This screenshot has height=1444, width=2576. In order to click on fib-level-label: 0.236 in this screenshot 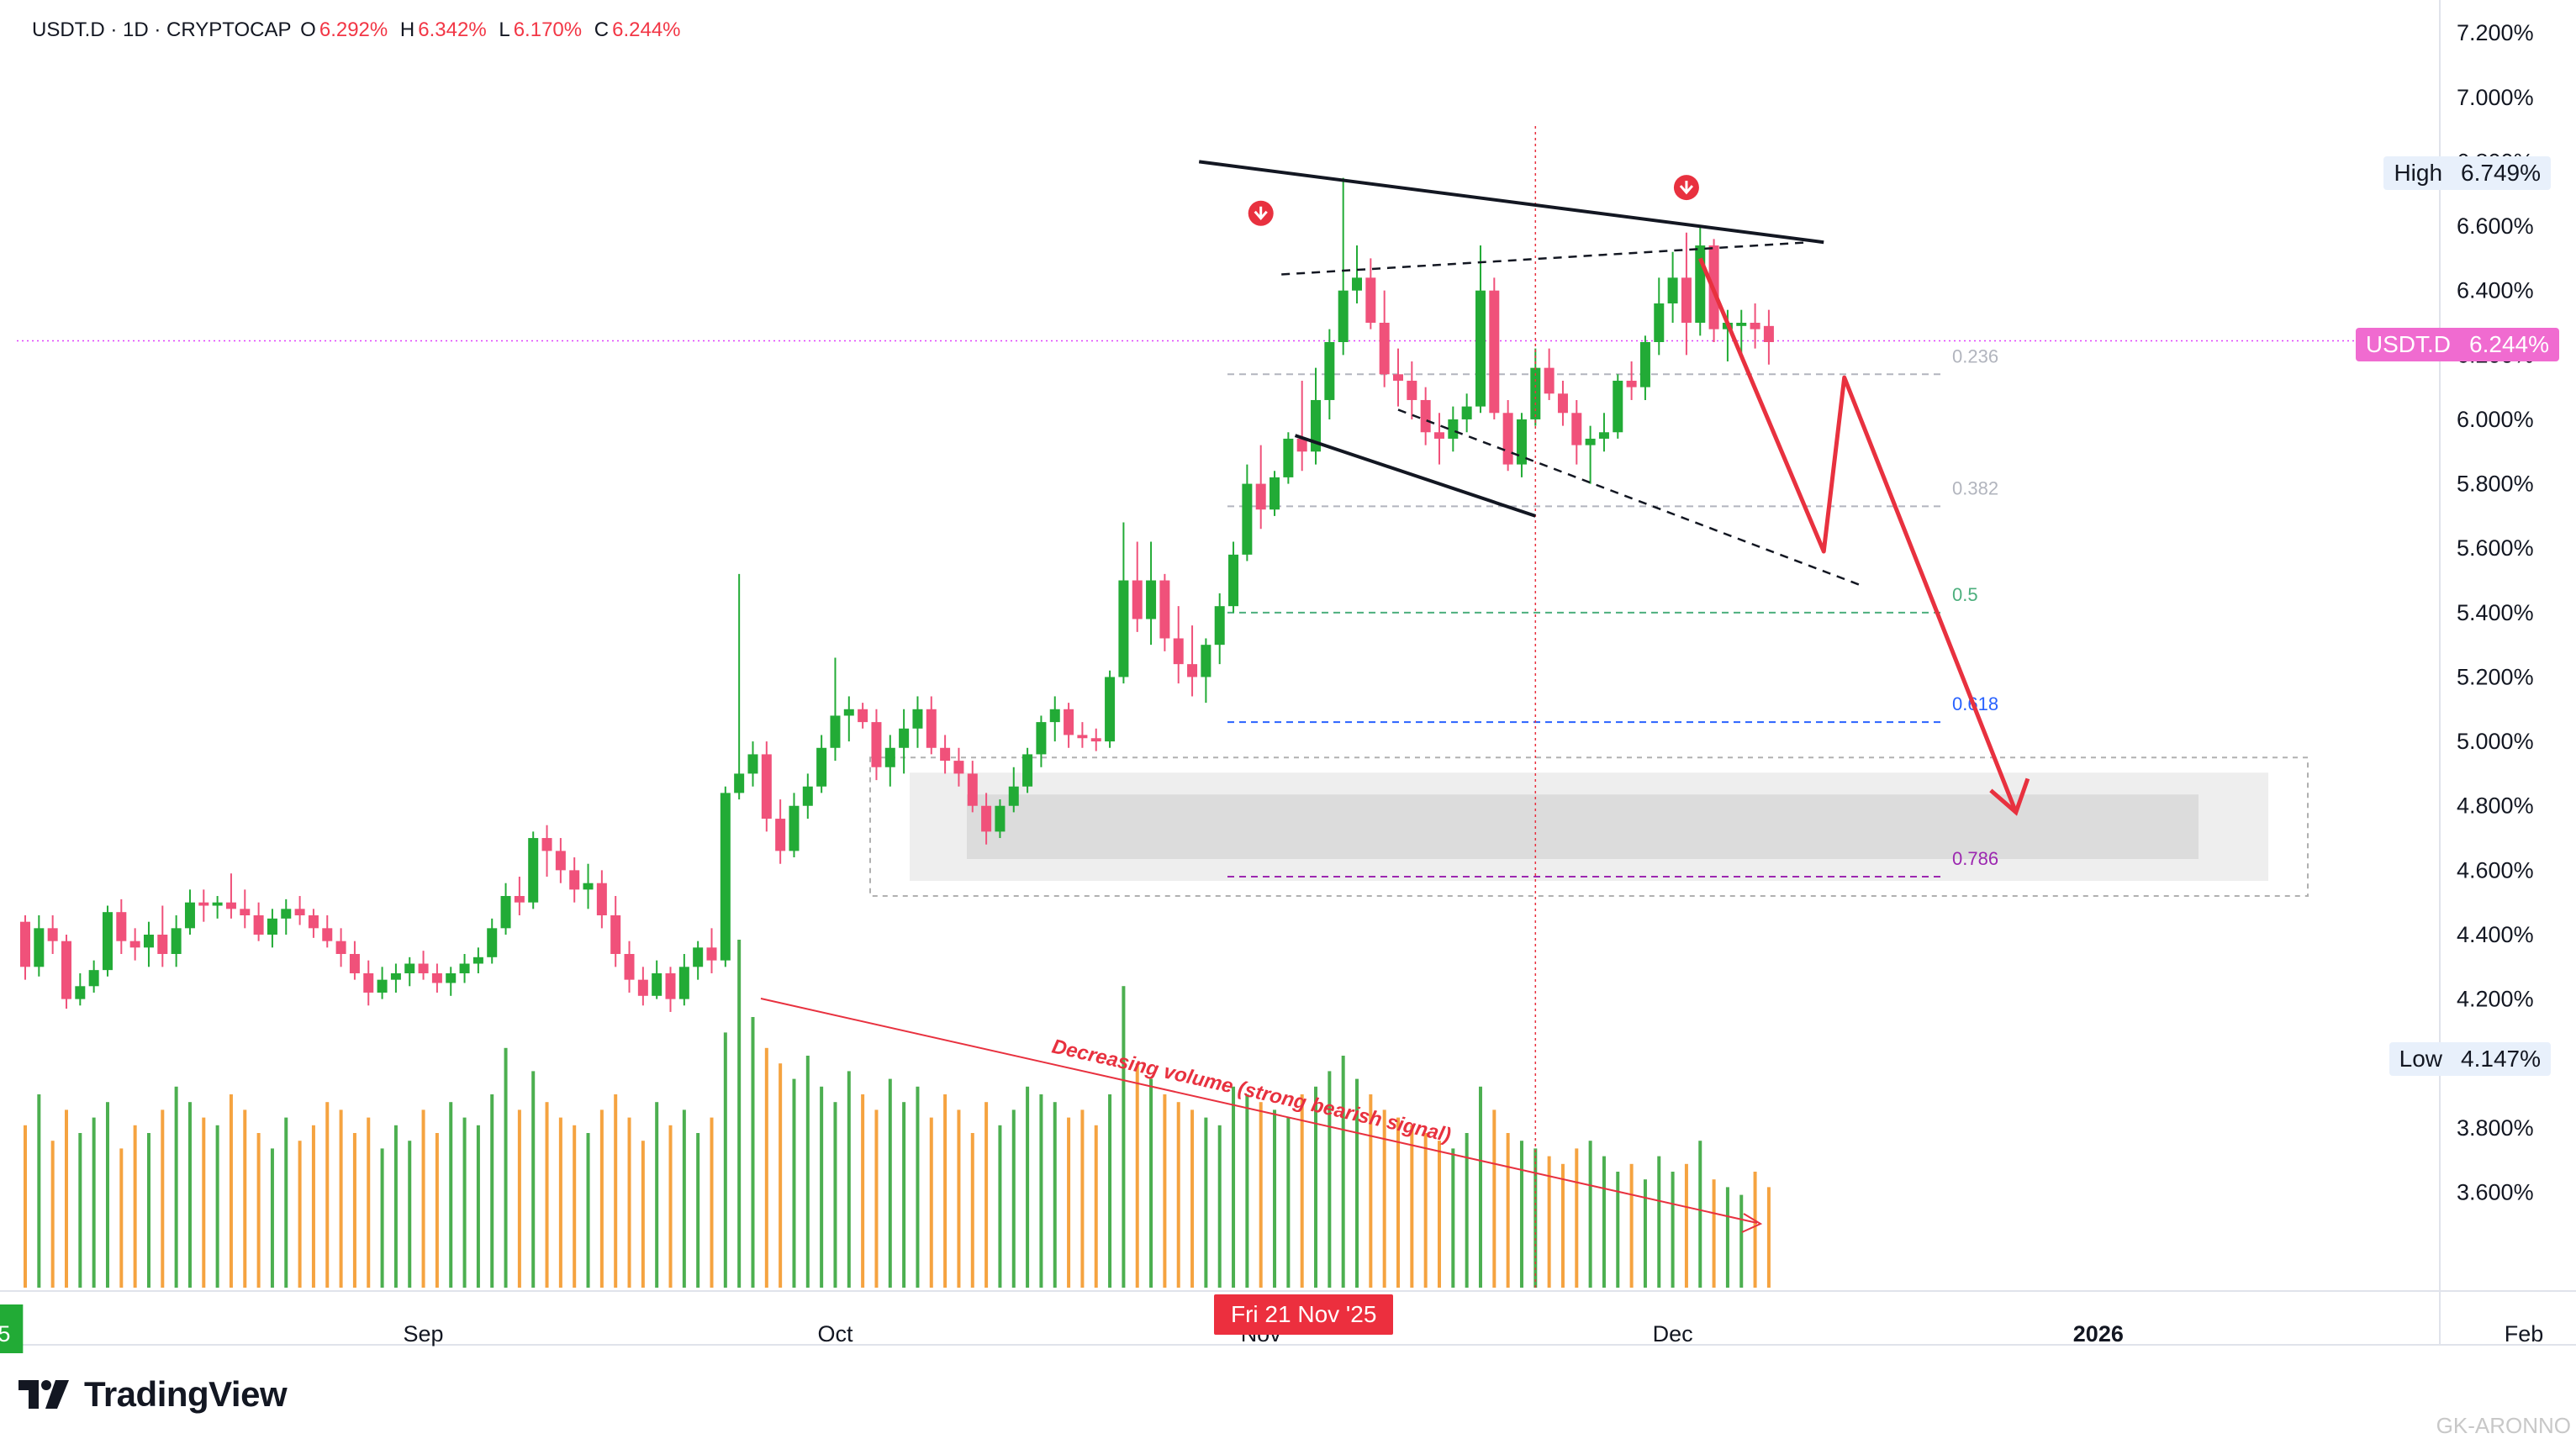, I will do `click(1975, 356)`.